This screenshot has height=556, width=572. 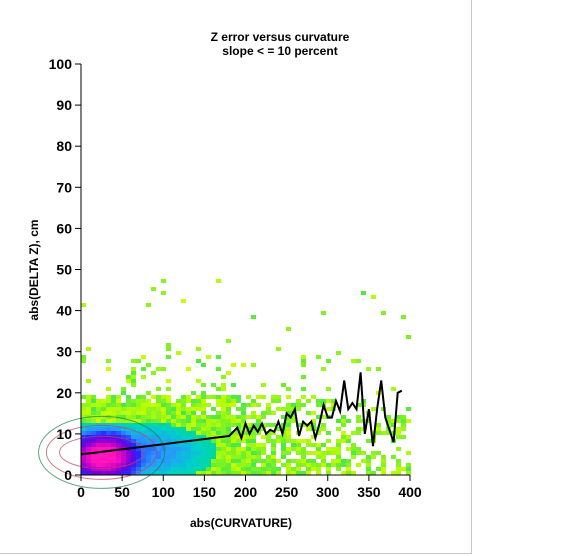 I want to click on x-tick-label: 250, so click(x=287, y=492).